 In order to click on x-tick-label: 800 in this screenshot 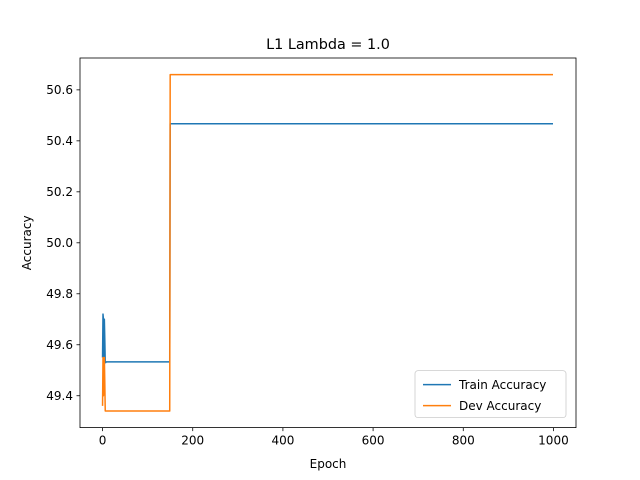, I will do `click(463, 441)`.